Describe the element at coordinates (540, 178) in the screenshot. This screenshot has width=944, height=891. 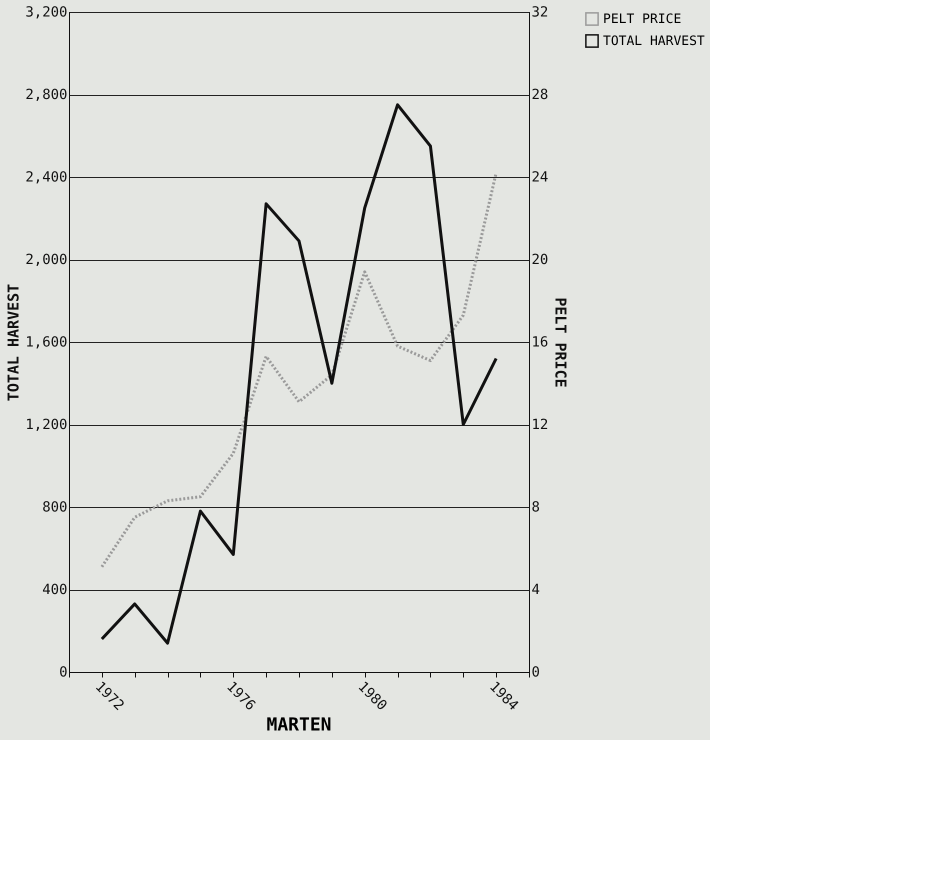
I see `y2-tick-label: 24` at that location.